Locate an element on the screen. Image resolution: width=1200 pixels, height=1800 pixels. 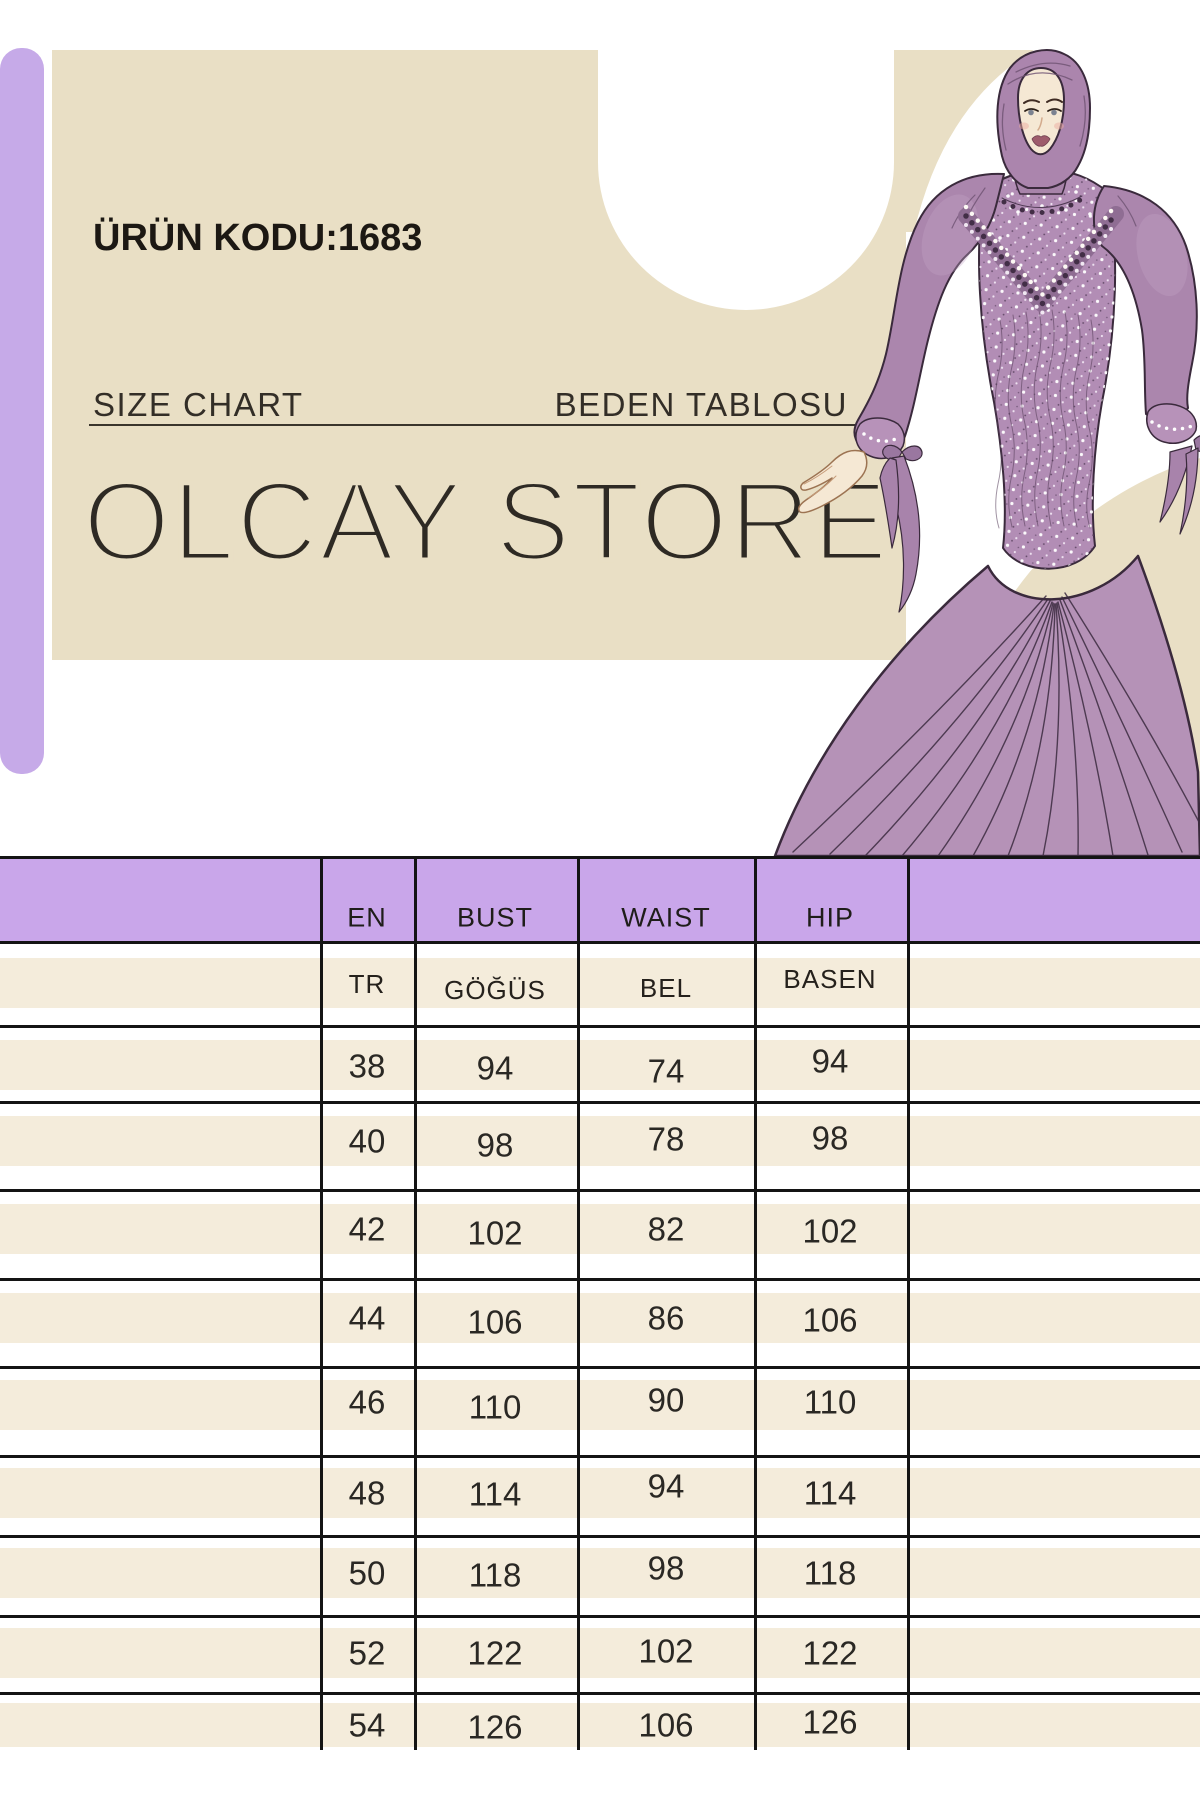
waist-cell: 98 is located at coordinates (666, 1568).